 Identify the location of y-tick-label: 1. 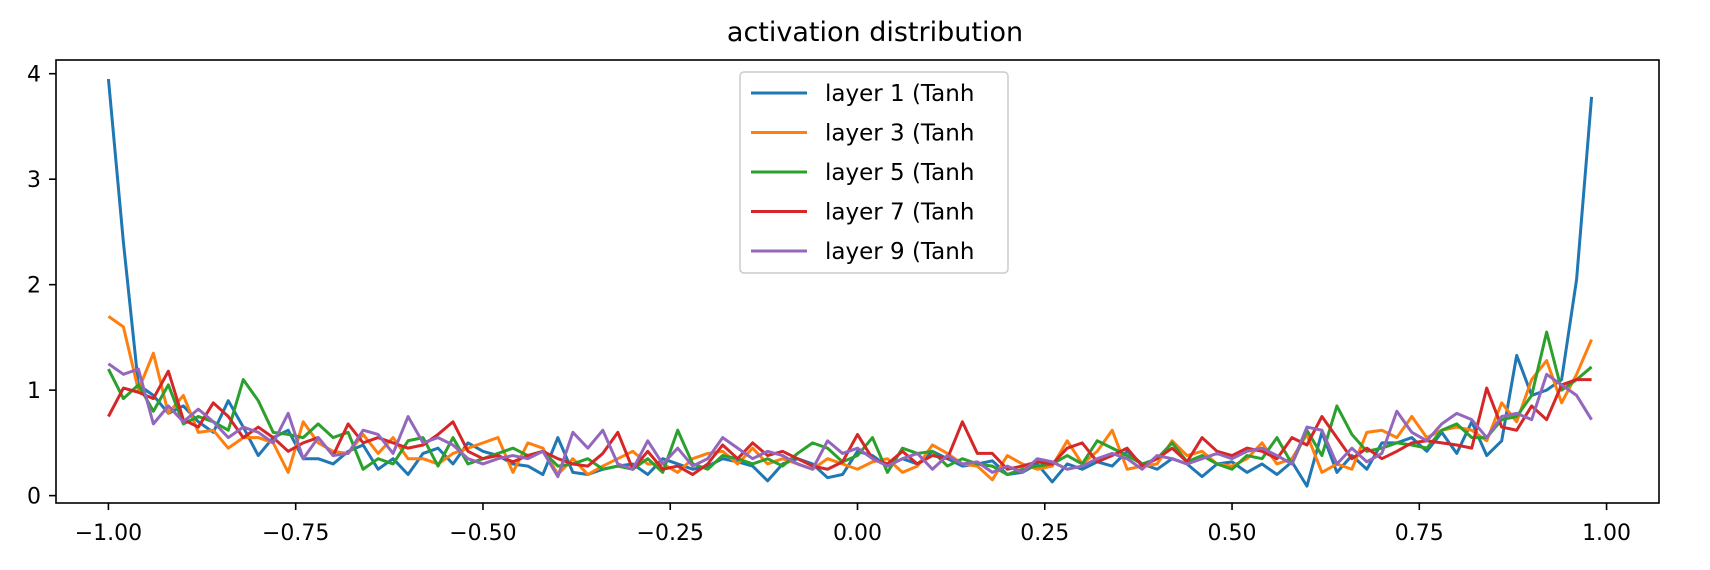
(34, 391).